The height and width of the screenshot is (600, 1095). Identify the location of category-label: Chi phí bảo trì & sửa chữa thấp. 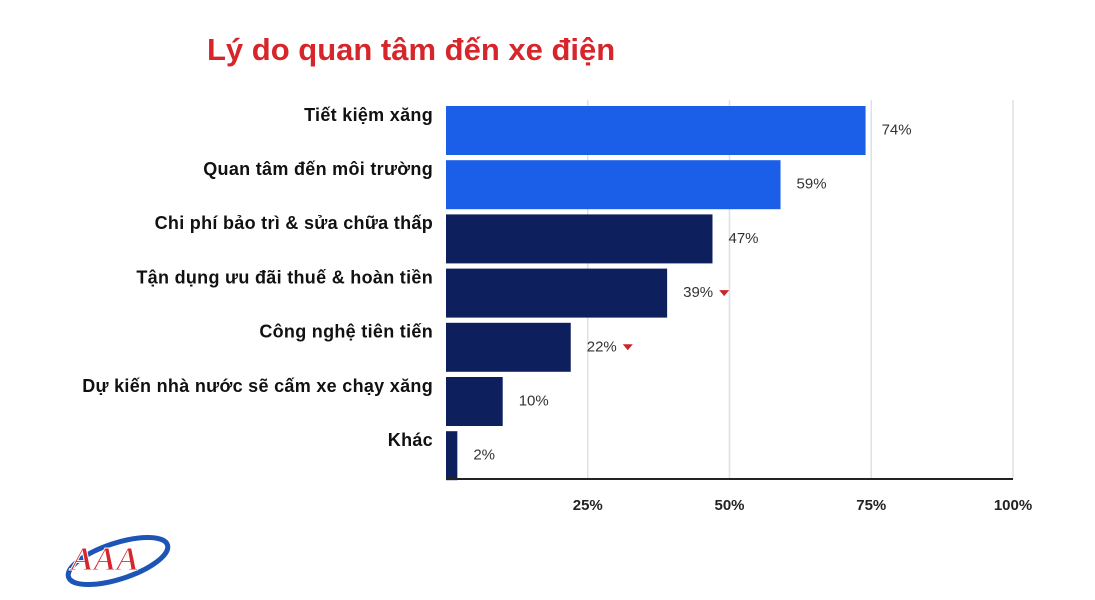
(294, 223).